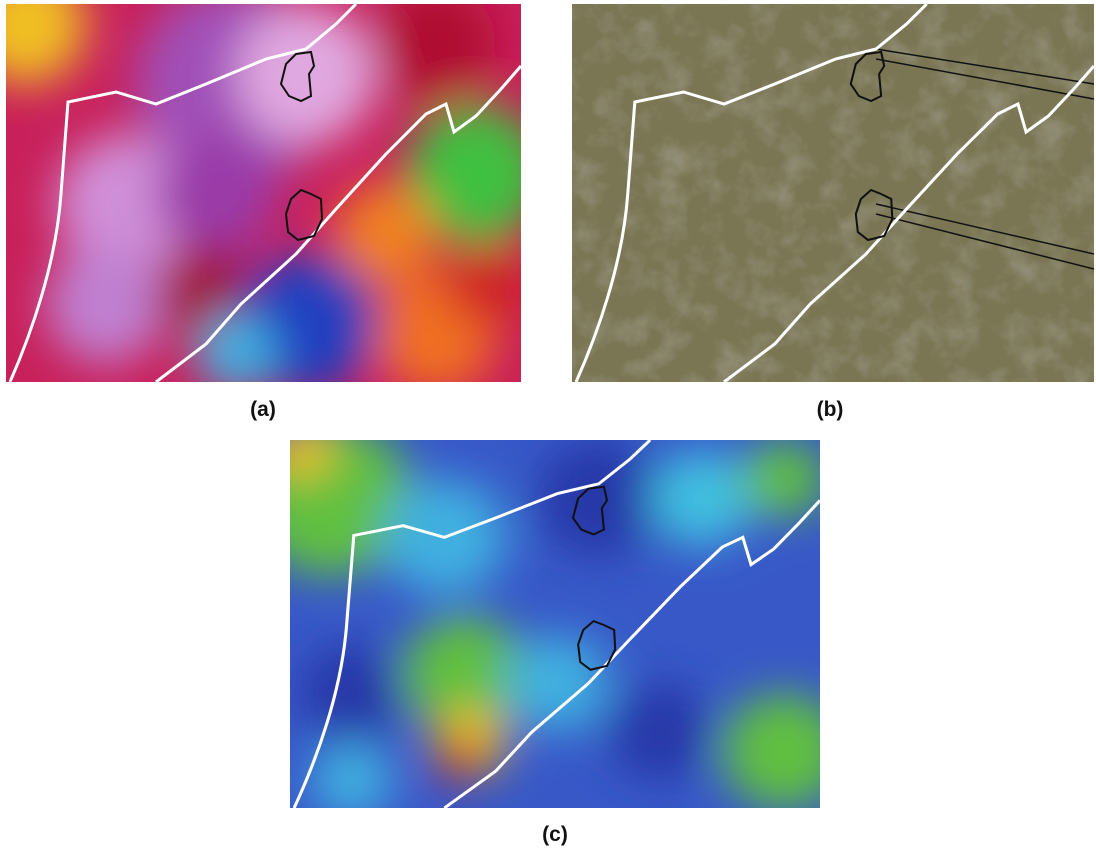  Describe the element at coordinates (263, 409) in the screenshot. I see `panel-label: (a)` at that location.